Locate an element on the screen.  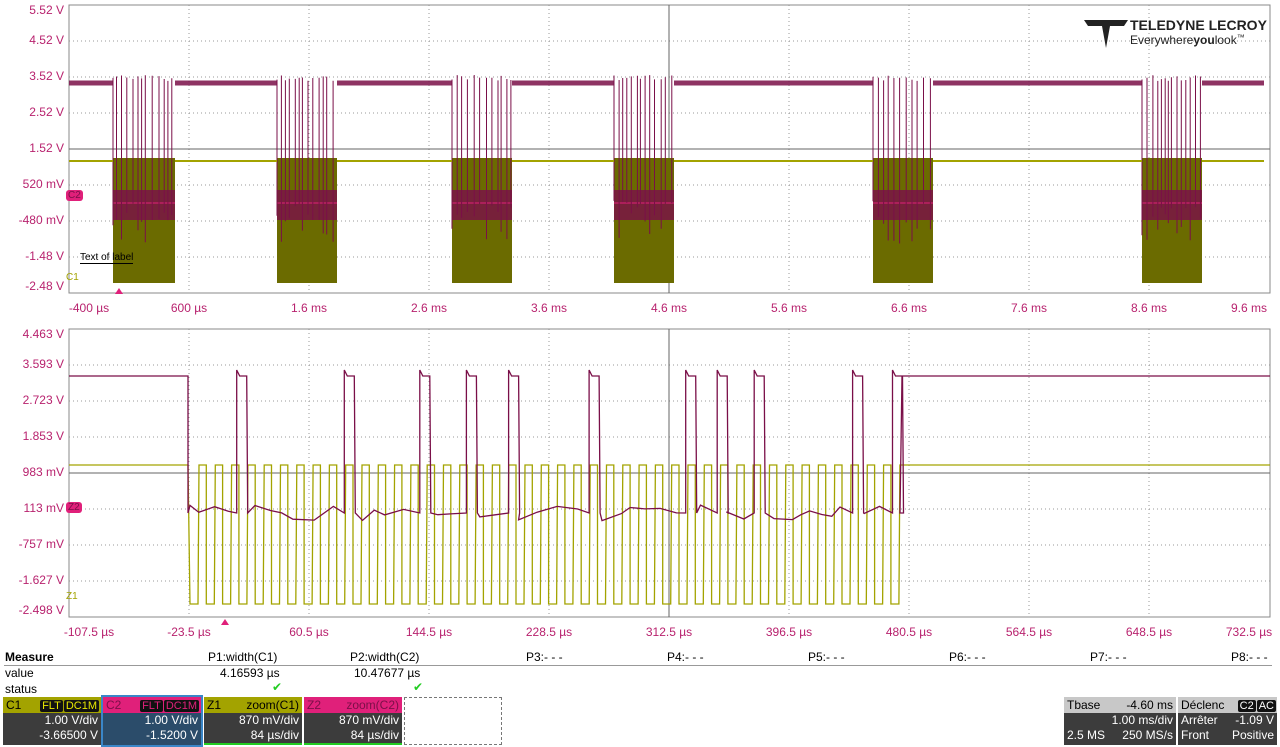
bottom-y-label: -2.498 V is located at coordinates (41, 610).